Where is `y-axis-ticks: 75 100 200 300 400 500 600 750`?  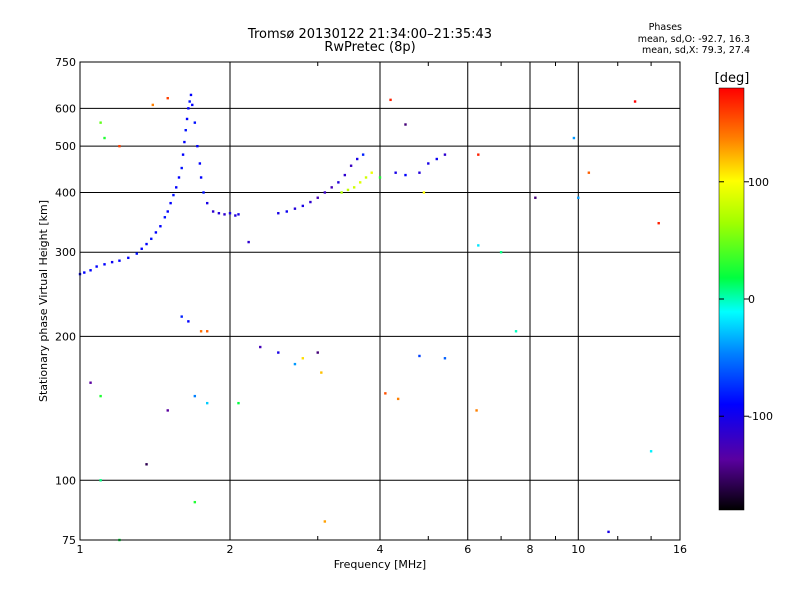 y-axis-ticks: 75 100 200 300 400 500 600 750 is located at coordinates (65, 301).